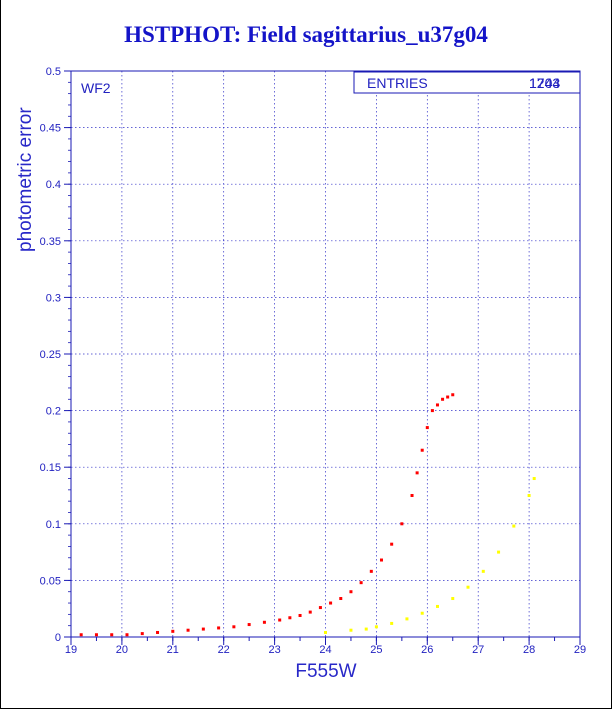  I want to click on stats-box: ENTRIES 1204 1743, so click(467, 82).